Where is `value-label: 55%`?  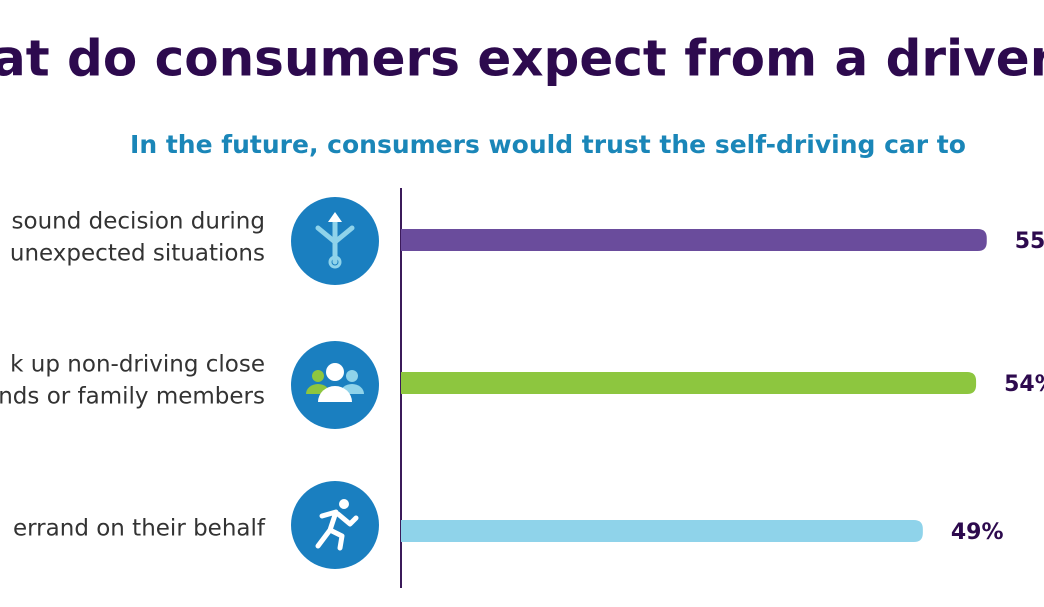 value-label: 55% is located at coordinates (1029, 241).